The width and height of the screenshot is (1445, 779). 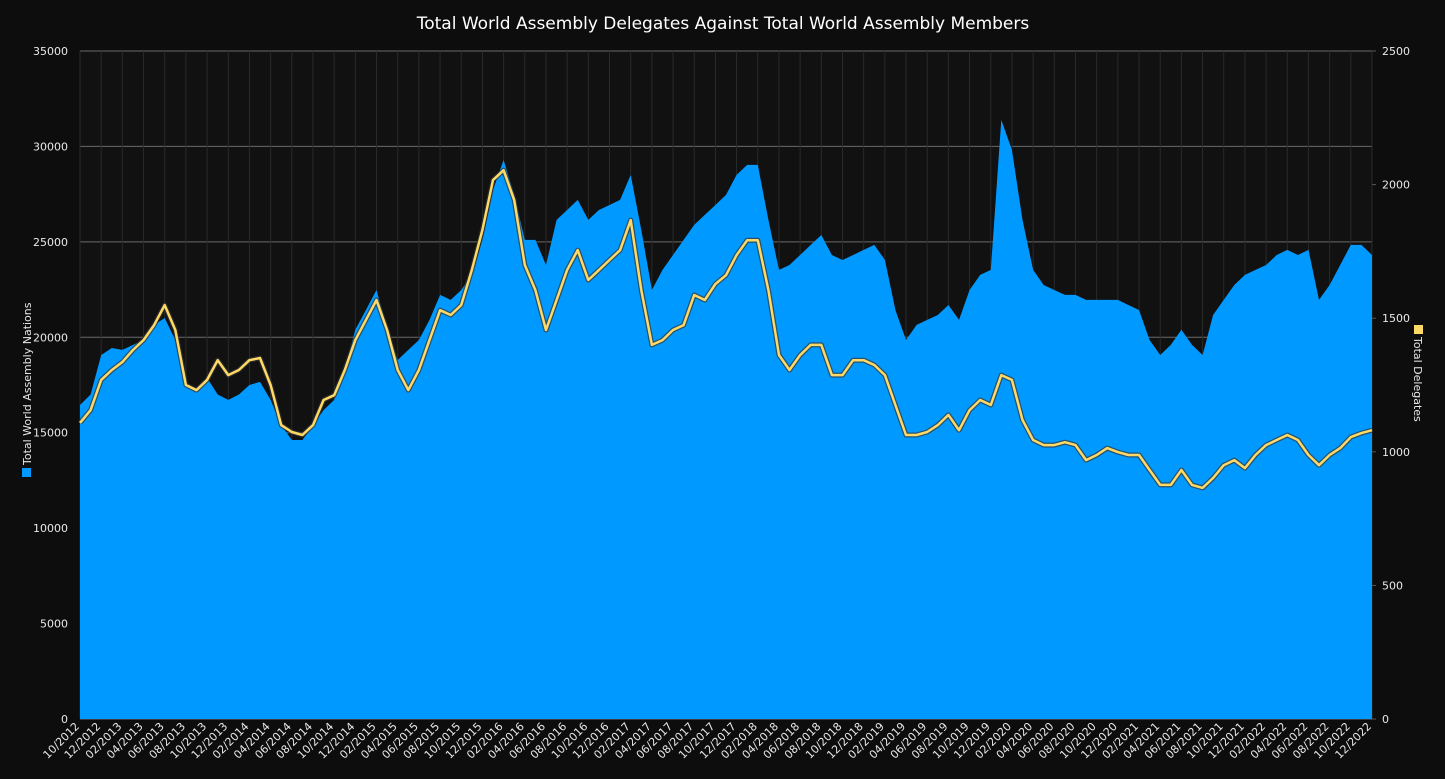 What do you see at coordinates (1396, 51) in the screenshot?
I see `y2-tick-label: 2500` at bounding box center [1396, 51].